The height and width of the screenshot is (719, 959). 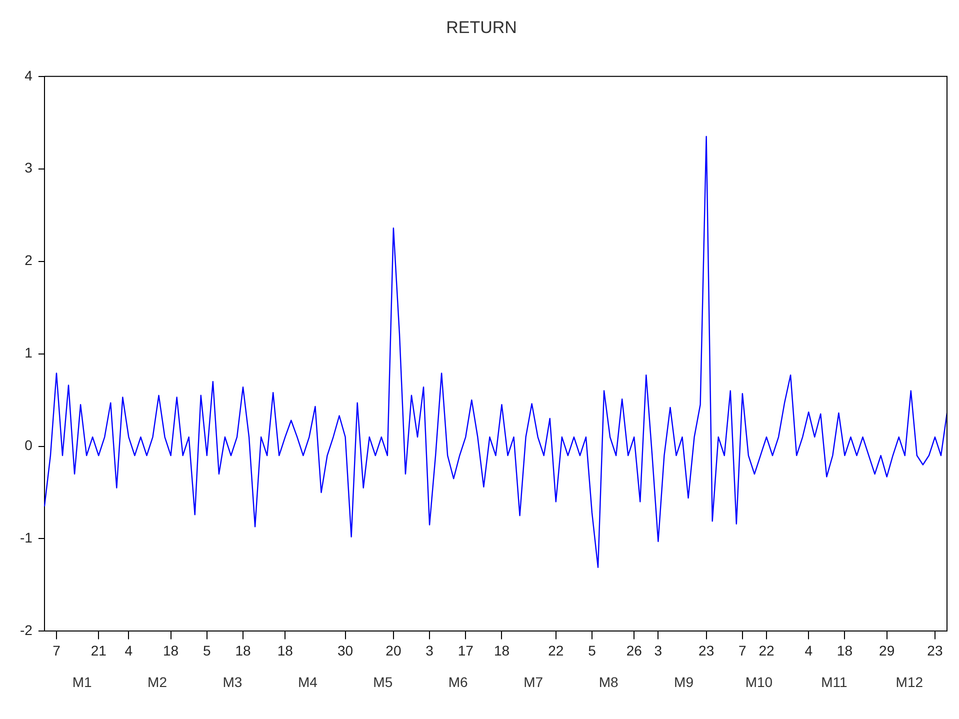 What do you see at coordinates (28, 168) in the screenshot?
I see `y-tick-label: 3` at bounding box center [28, 168].